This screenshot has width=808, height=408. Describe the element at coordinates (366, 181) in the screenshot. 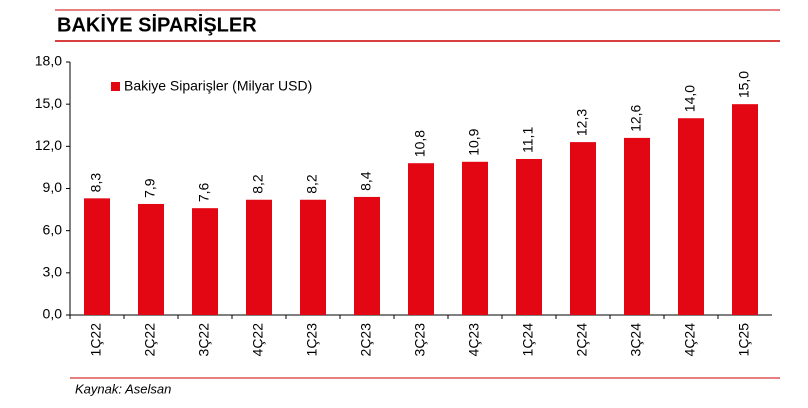

I see `value-label: 8,4` at that location.